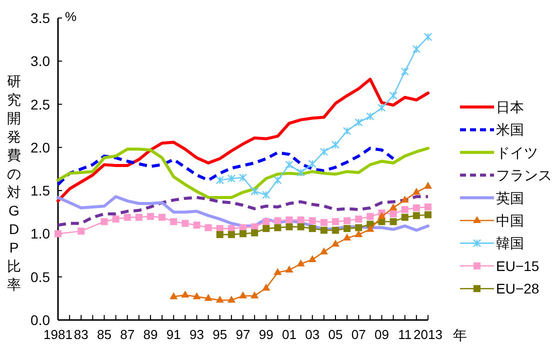 This screenshot has height=350, width=555. I want to click on y-tick-label: 3.0, so click(40, 61).